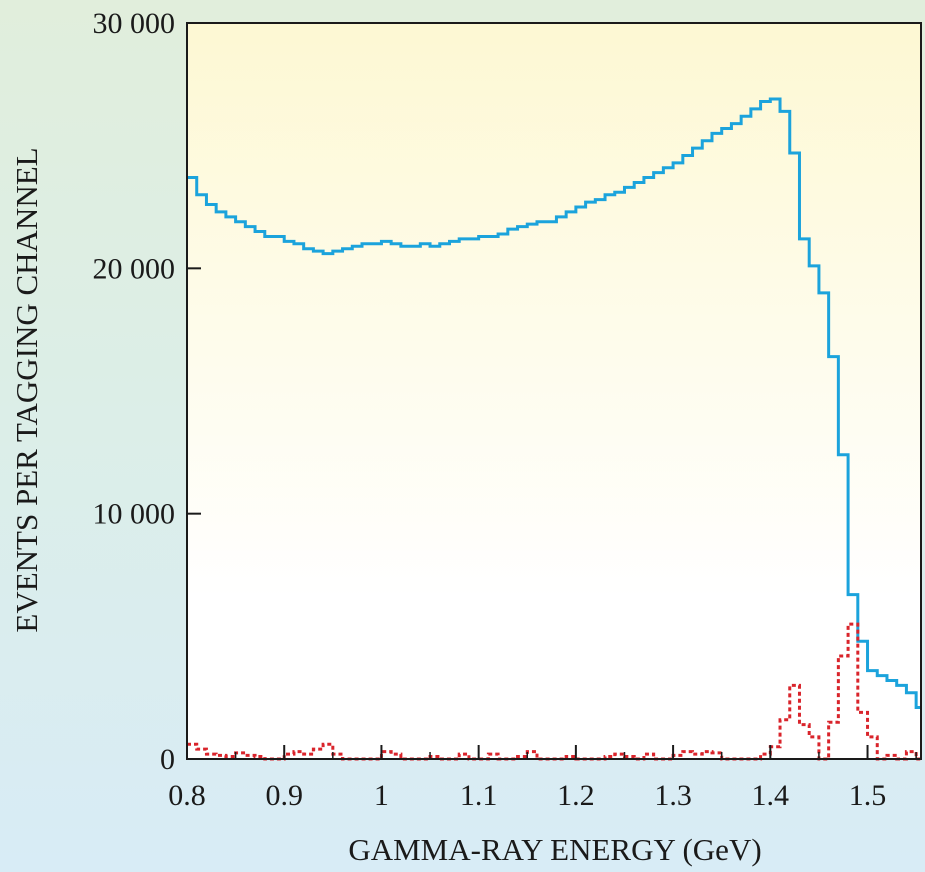 The width and height of the screenshot is (925, 872). Describe the element at coordinates (26, 389) in the screenshot. I see `y-axis-title: EVENTS PER TAGGING CHANNEL` at that location.